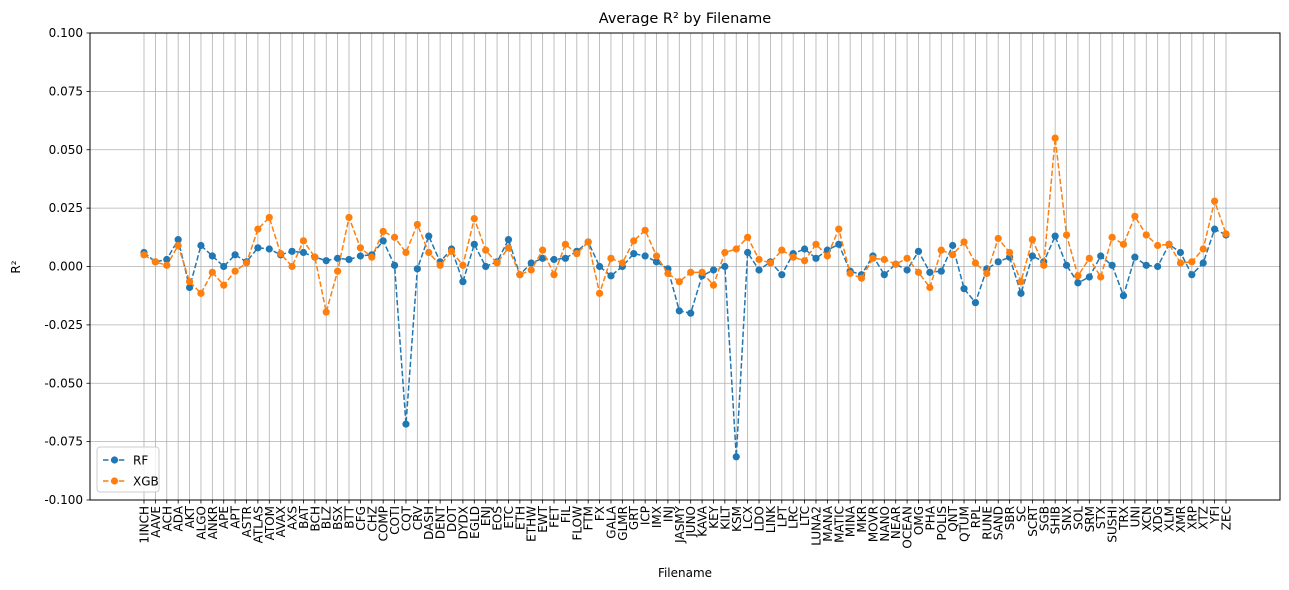 The height and width of the screenshot is (590, 1289). I want to click on y-tick-label: -0.050, so click(63, 383).